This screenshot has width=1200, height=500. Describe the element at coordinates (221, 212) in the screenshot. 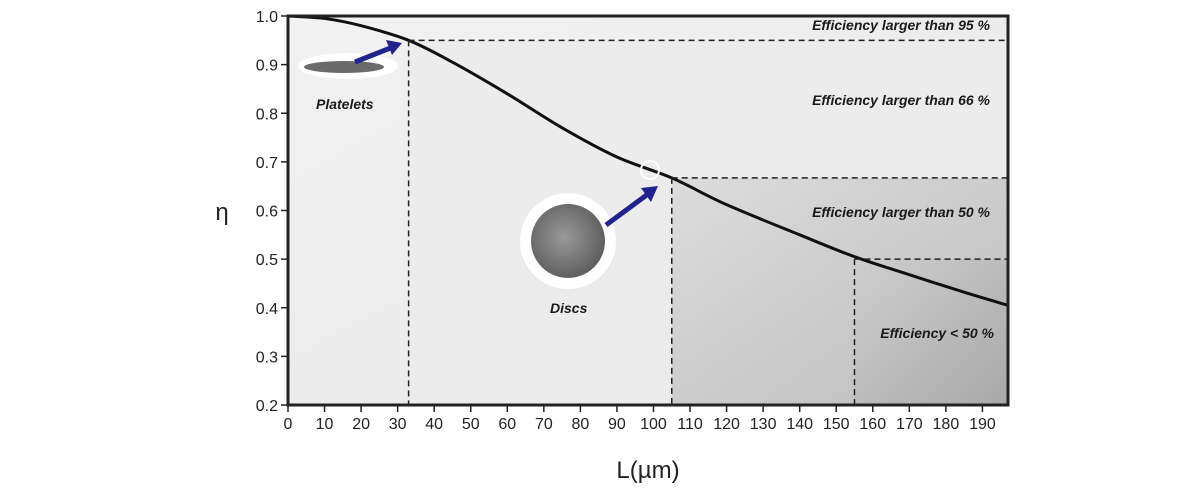

I see `y-axis-label: η` at that location.